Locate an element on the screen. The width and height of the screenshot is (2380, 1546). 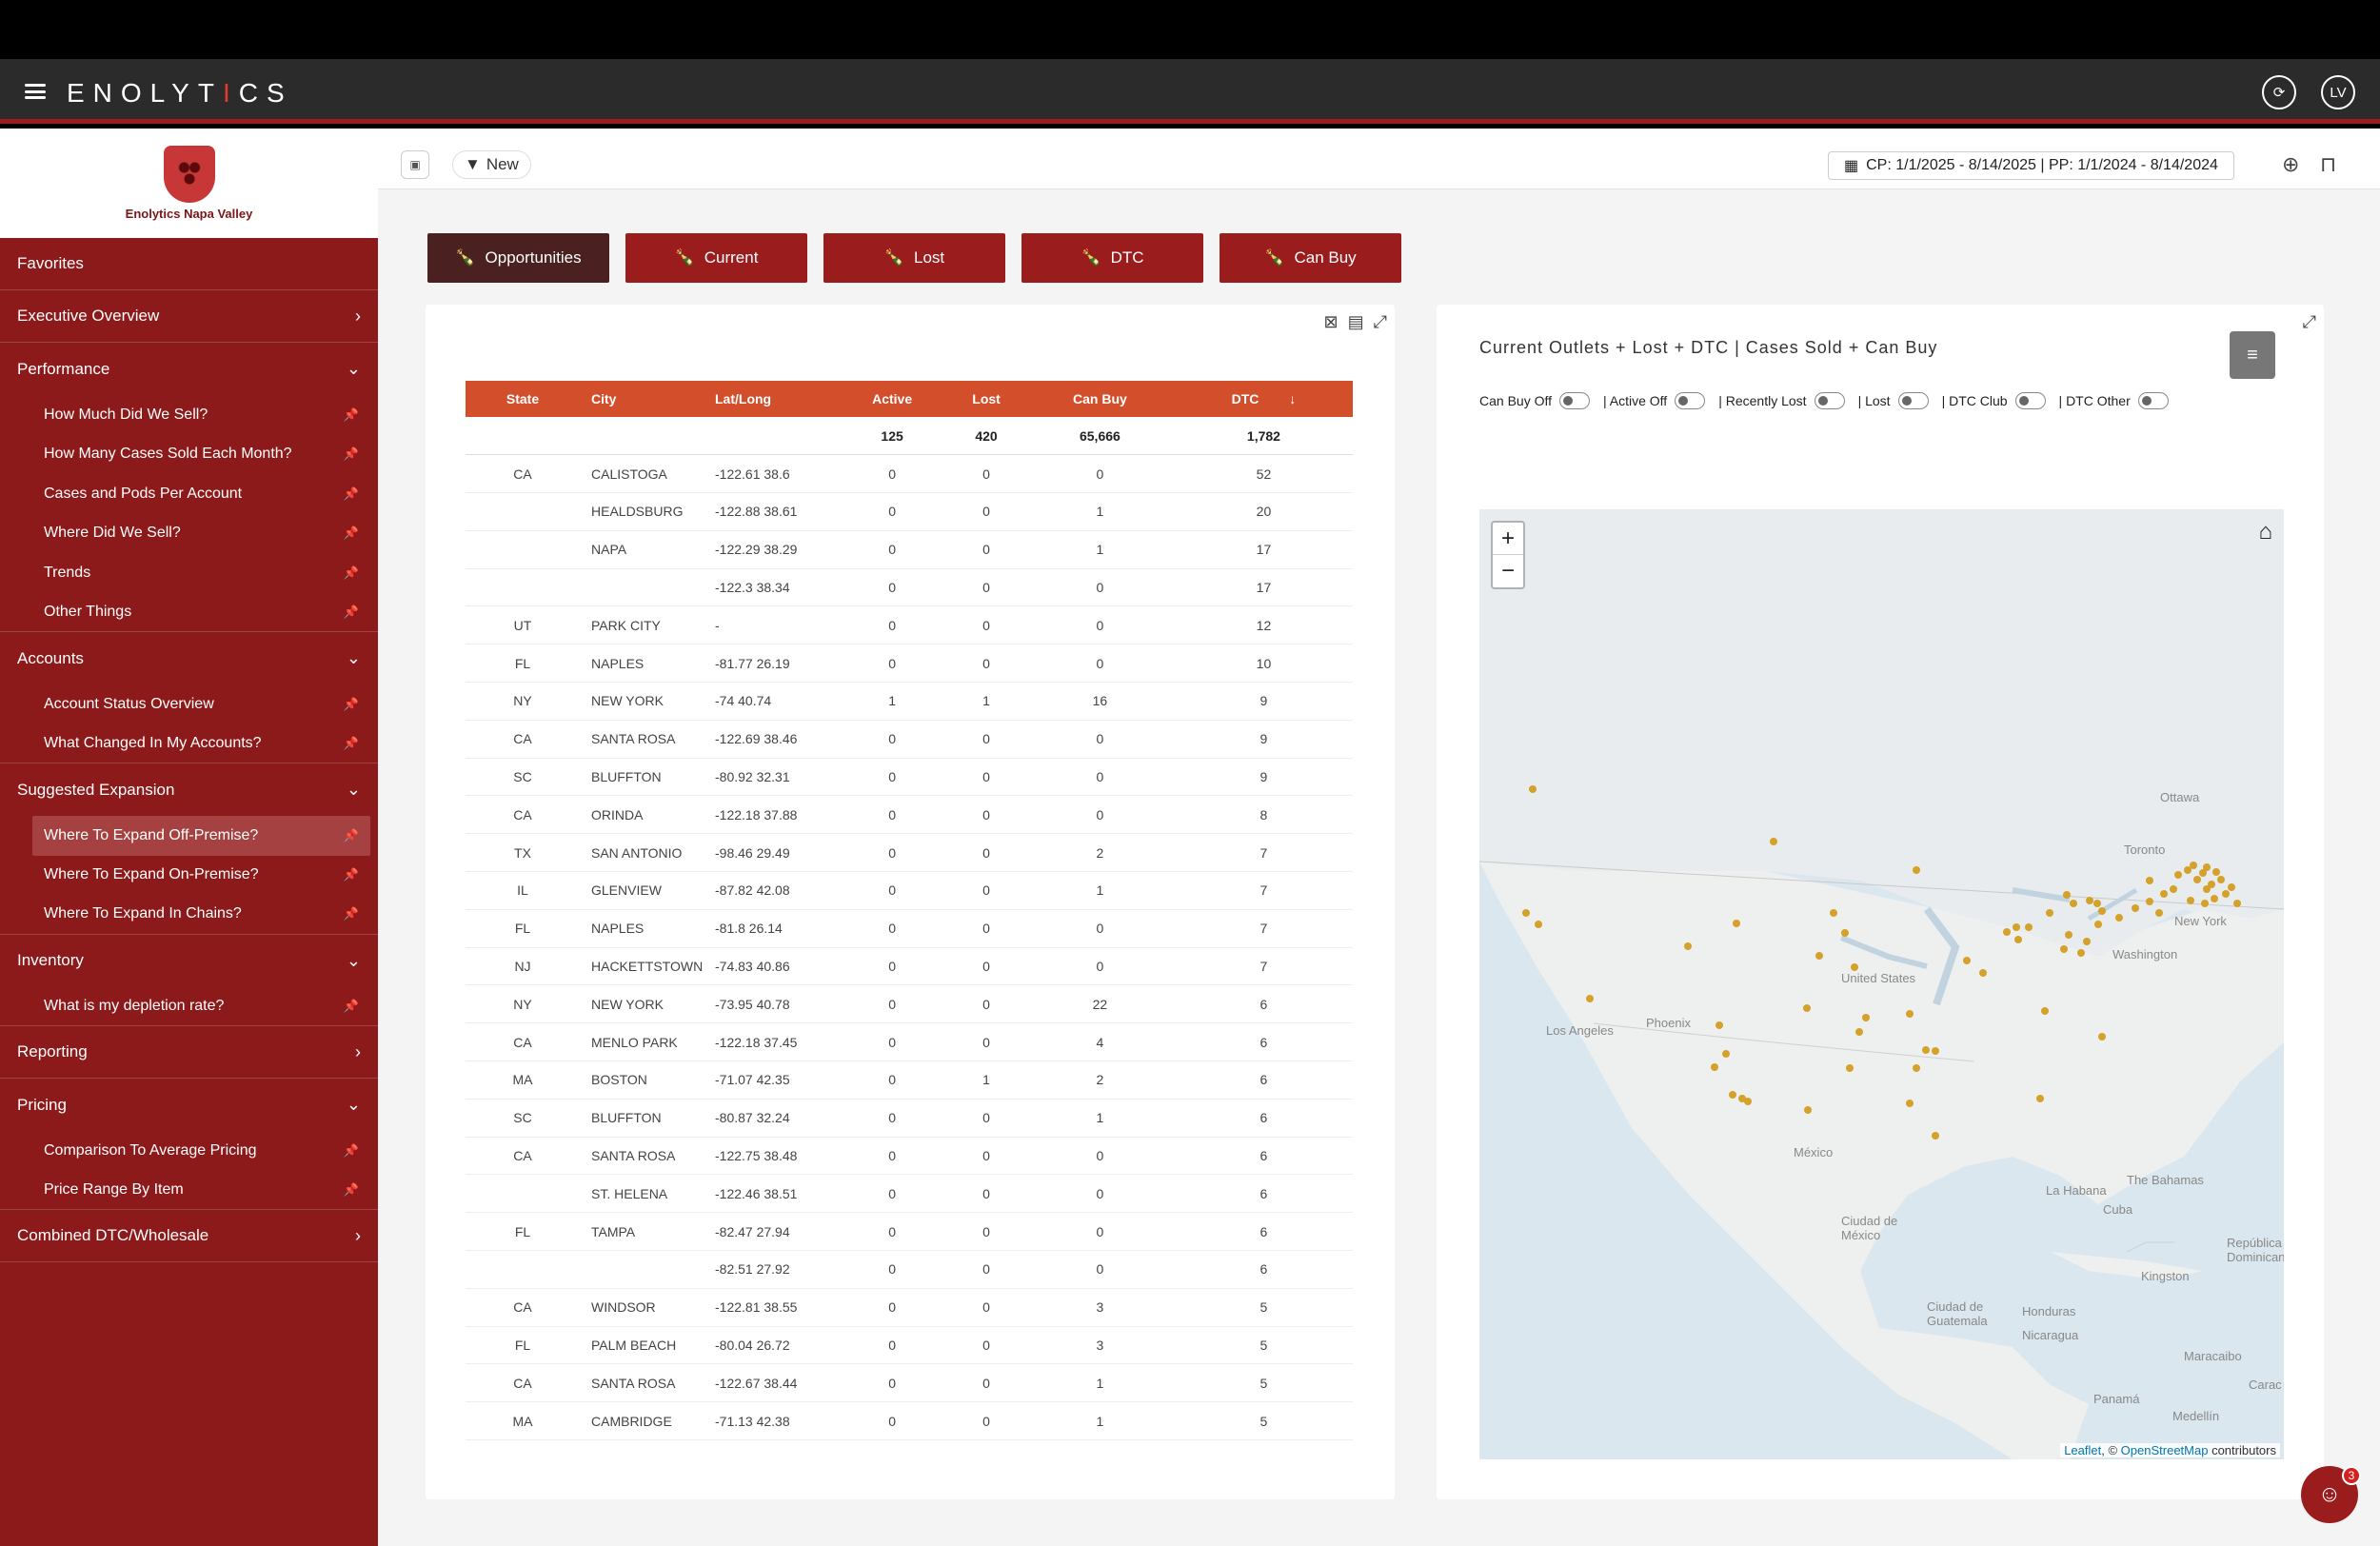
table-row: CA ORINDA -122.18 37.88 0 0 0 8 is located at coordinates (909, 815).